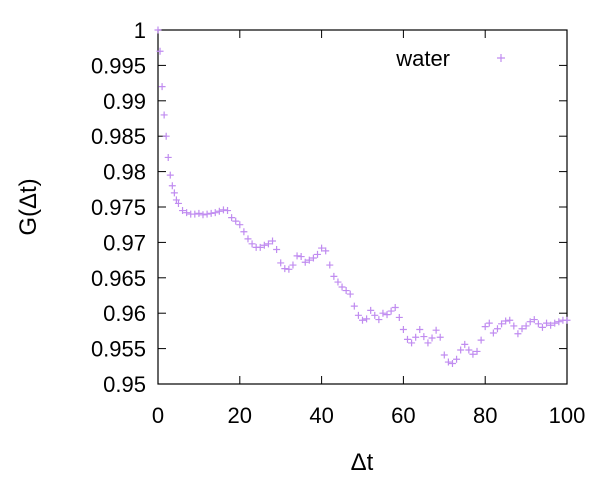 The height and width of the screenshot is (480, 612). I want to click on y-axis-title: G(Δt), so click(28, 206).